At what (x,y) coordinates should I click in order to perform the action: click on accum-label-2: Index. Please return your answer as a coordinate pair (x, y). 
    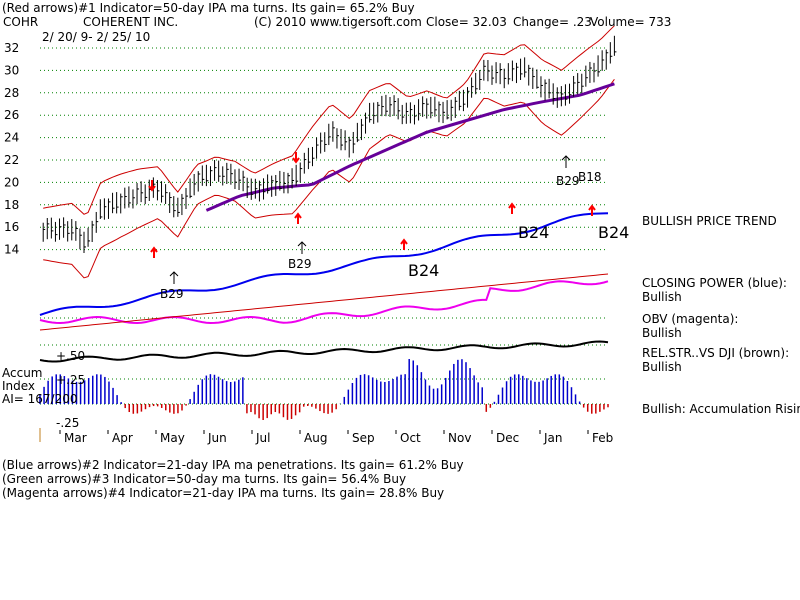
    Looking at the image, I should click on (19, 386).